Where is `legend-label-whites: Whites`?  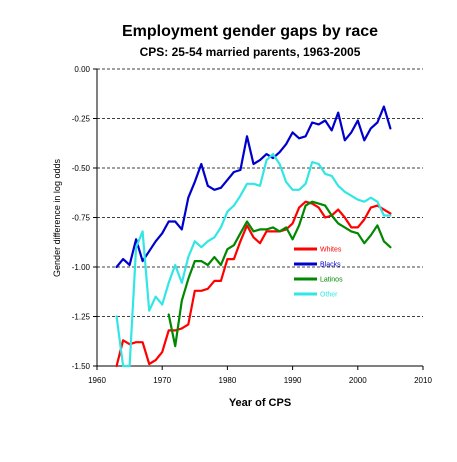 legend-label-whites: Whites is located at coordinates (331, 250).